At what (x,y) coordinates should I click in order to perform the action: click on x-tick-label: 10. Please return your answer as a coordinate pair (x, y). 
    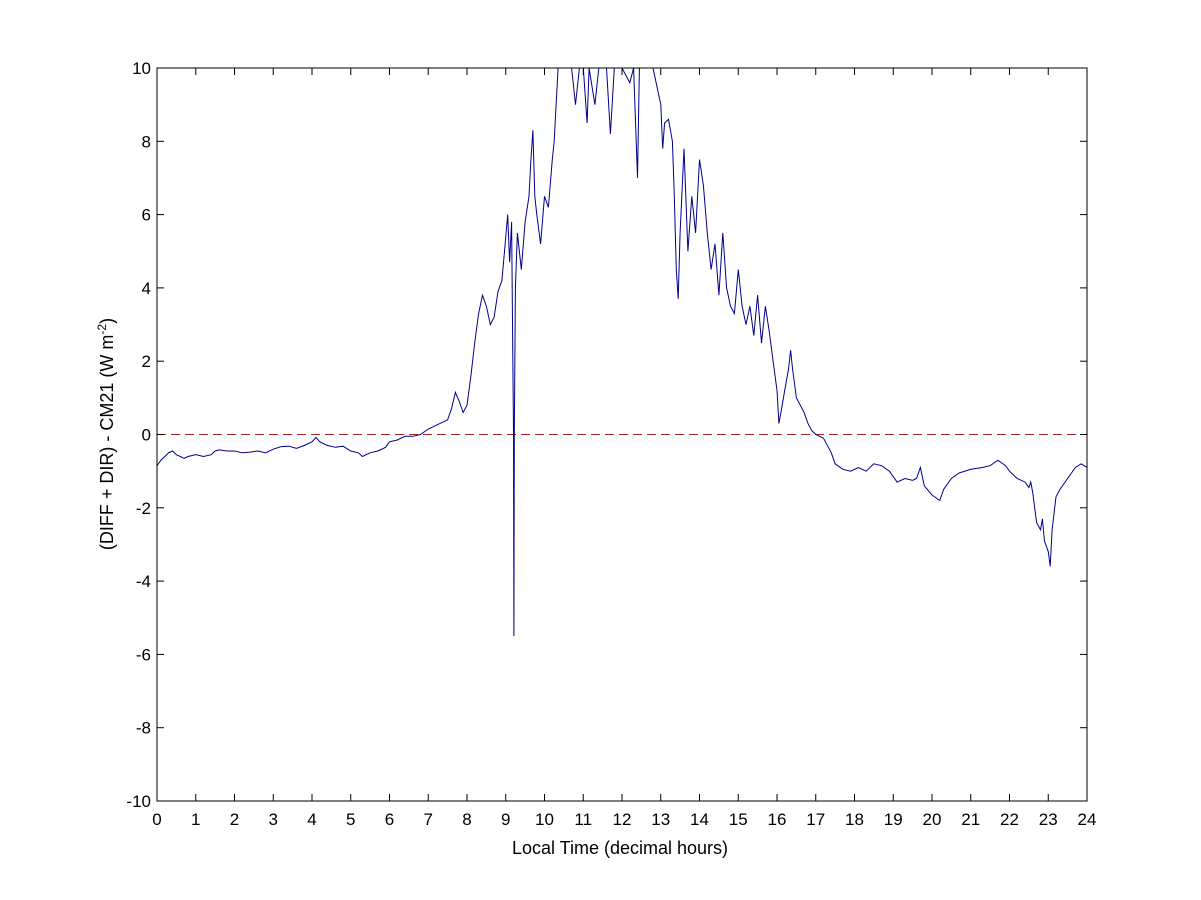
    Looking at the image, I should click on (544, 819).